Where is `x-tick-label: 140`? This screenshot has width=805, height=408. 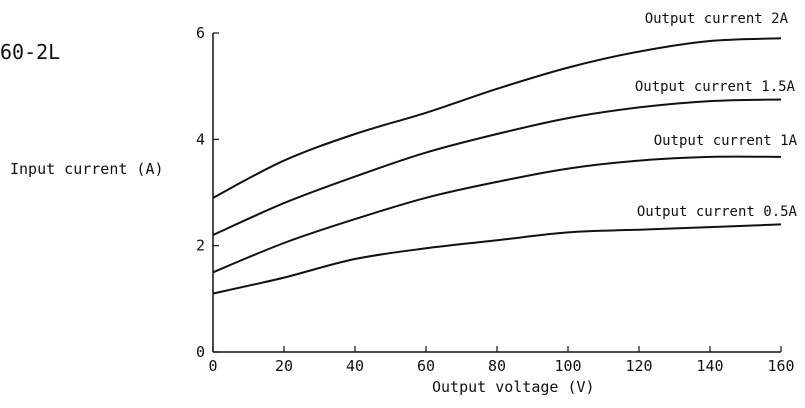
x-tick-label: 140 is located at coordinates (709, 366).